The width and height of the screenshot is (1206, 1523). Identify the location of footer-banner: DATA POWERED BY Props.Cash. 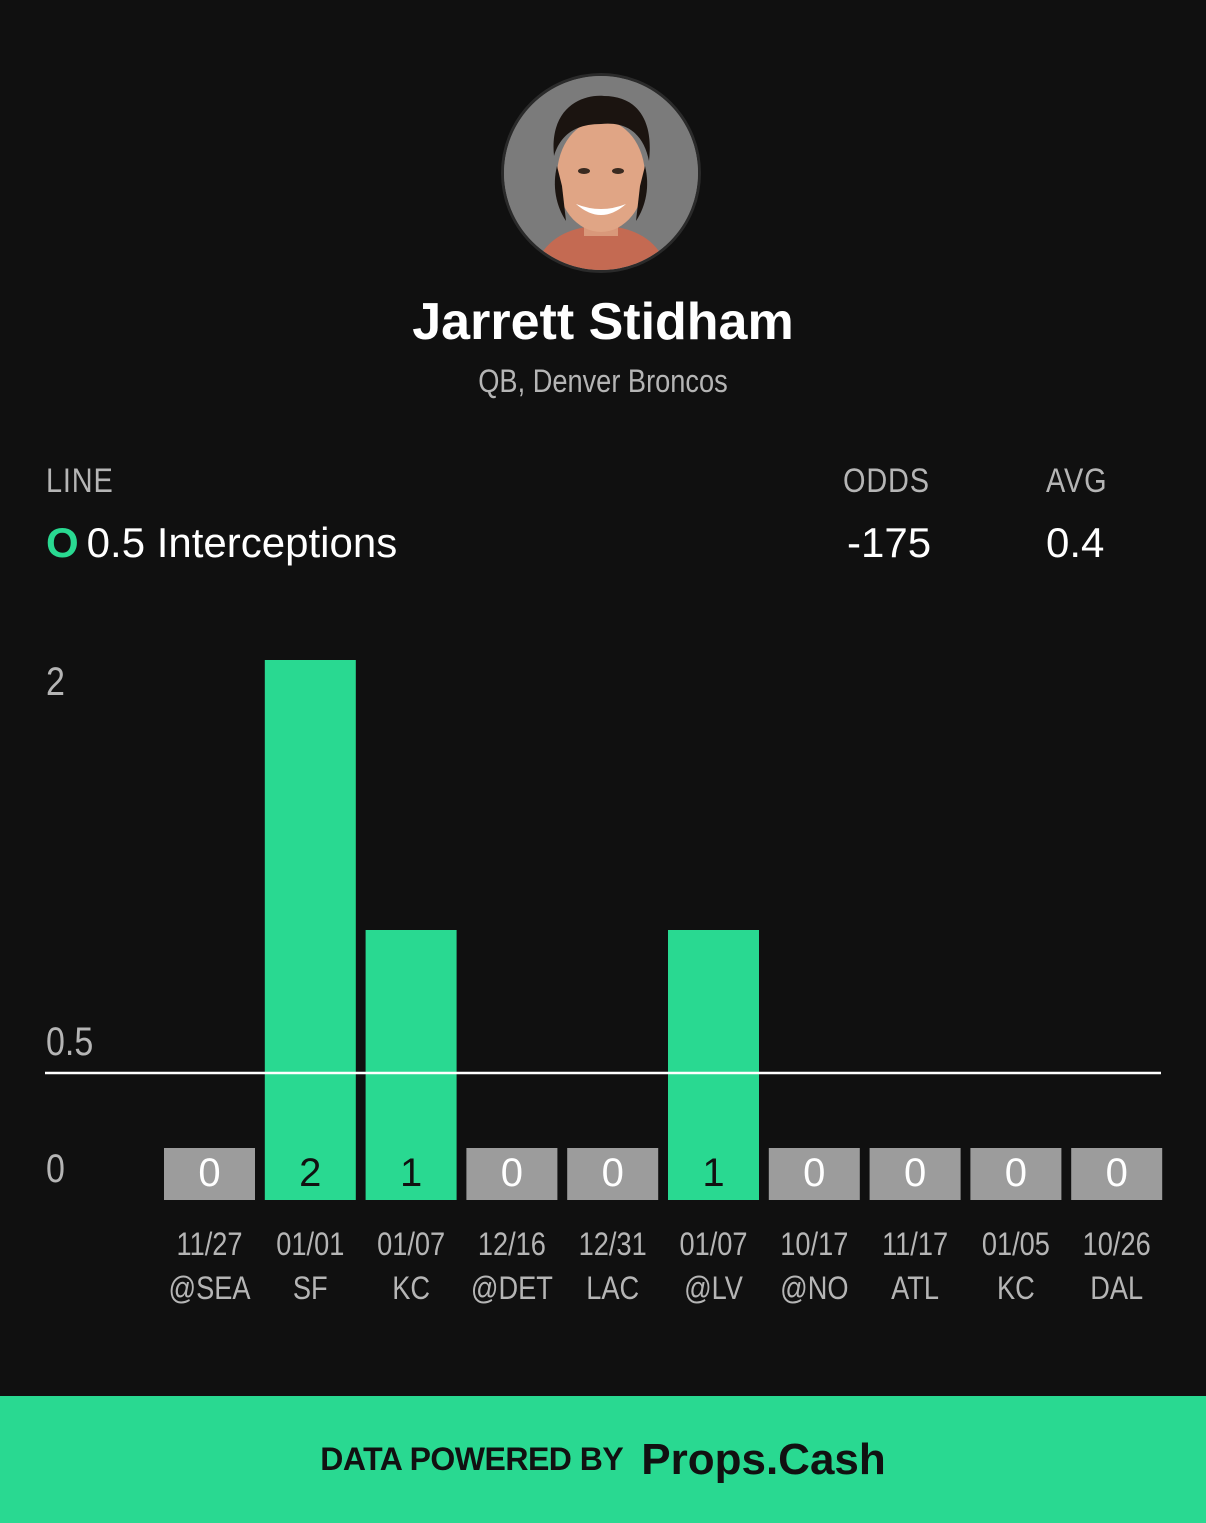
(603, 1459).